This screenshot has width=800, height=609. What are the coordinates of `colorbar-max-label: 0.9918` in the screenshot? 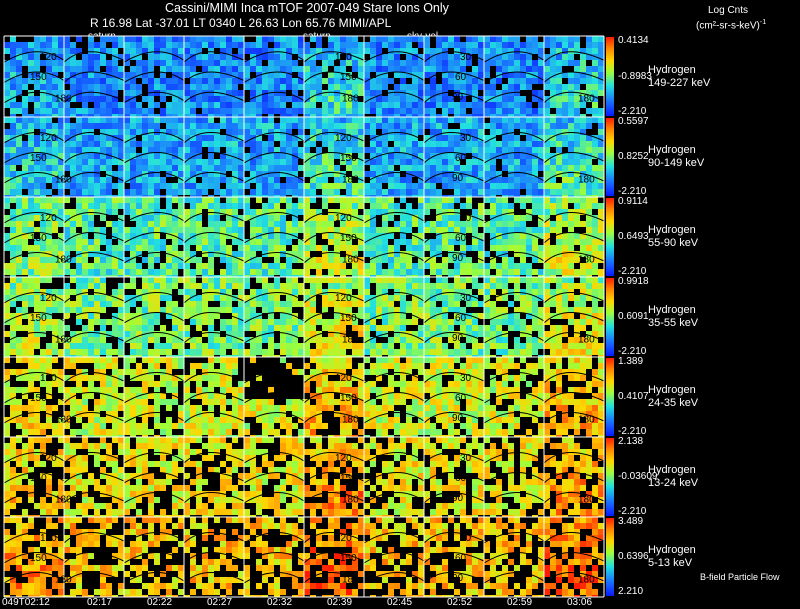 It's located at (633, 281).